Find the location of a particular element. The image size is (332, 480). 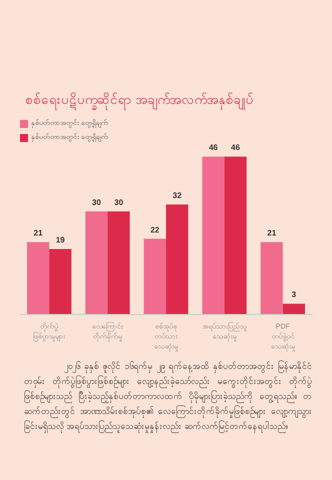

data-label: 3 is located at coordinates (294, 295).